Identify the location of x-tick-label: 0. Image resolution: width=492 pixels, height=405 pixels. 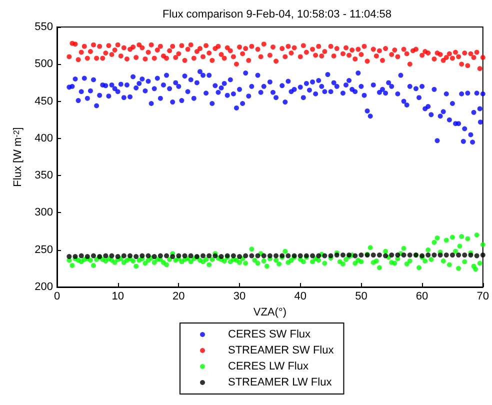
(57, 296).